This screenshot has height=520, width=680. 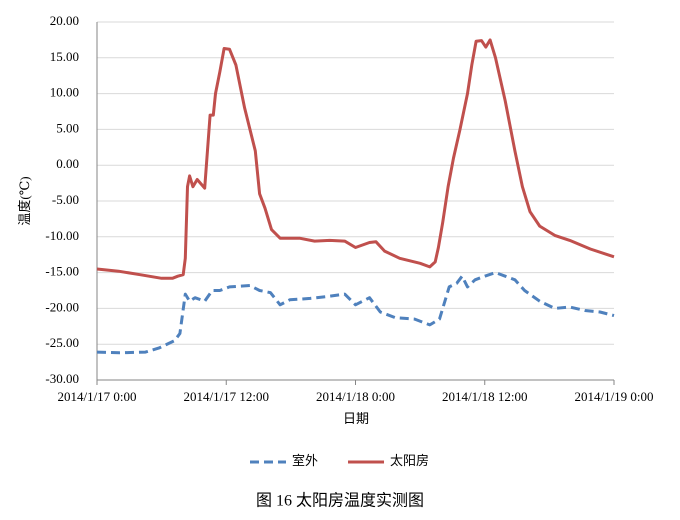 What do you see at coordinates (485, 396) in the screenshot?
I see `x-tick-label: 2014/1/18 12:00` at bounding box center [485, 396].